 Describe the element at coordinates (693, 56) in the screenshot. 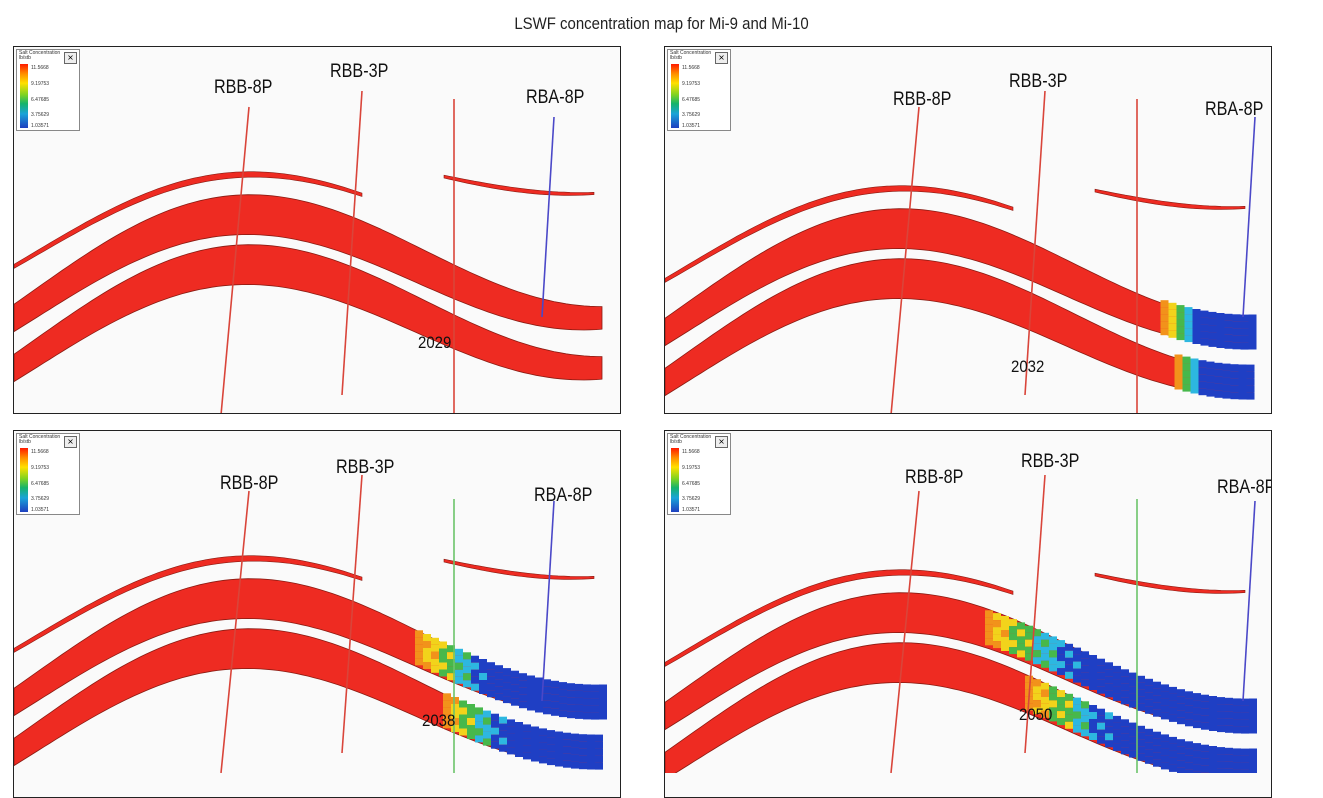

I see `legend-title: Salt Concentration lb/stb` at that location.